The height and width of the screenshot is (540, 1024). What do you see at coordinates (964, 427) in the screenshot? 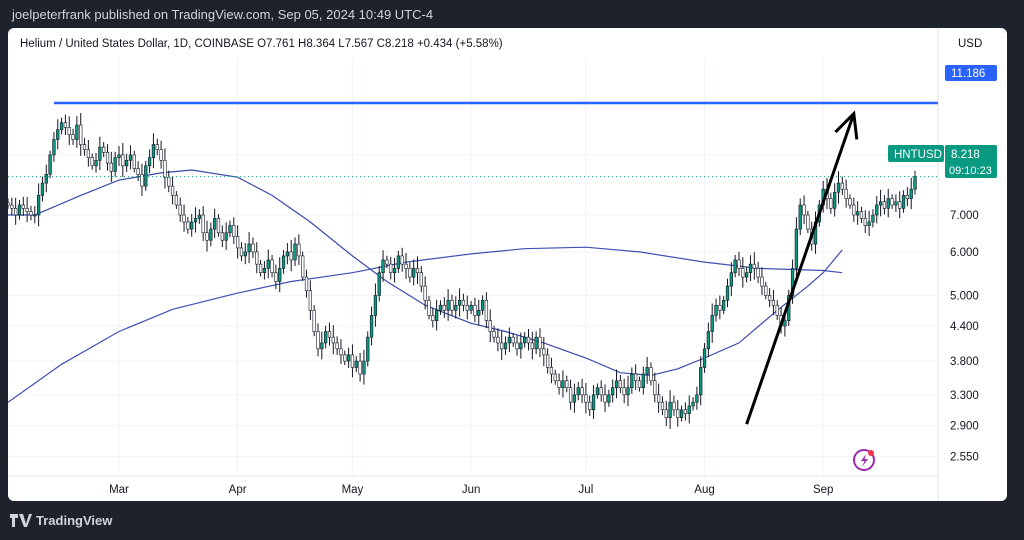
I see `y-tick-label: 2.900` at bounding box center [964, 427].